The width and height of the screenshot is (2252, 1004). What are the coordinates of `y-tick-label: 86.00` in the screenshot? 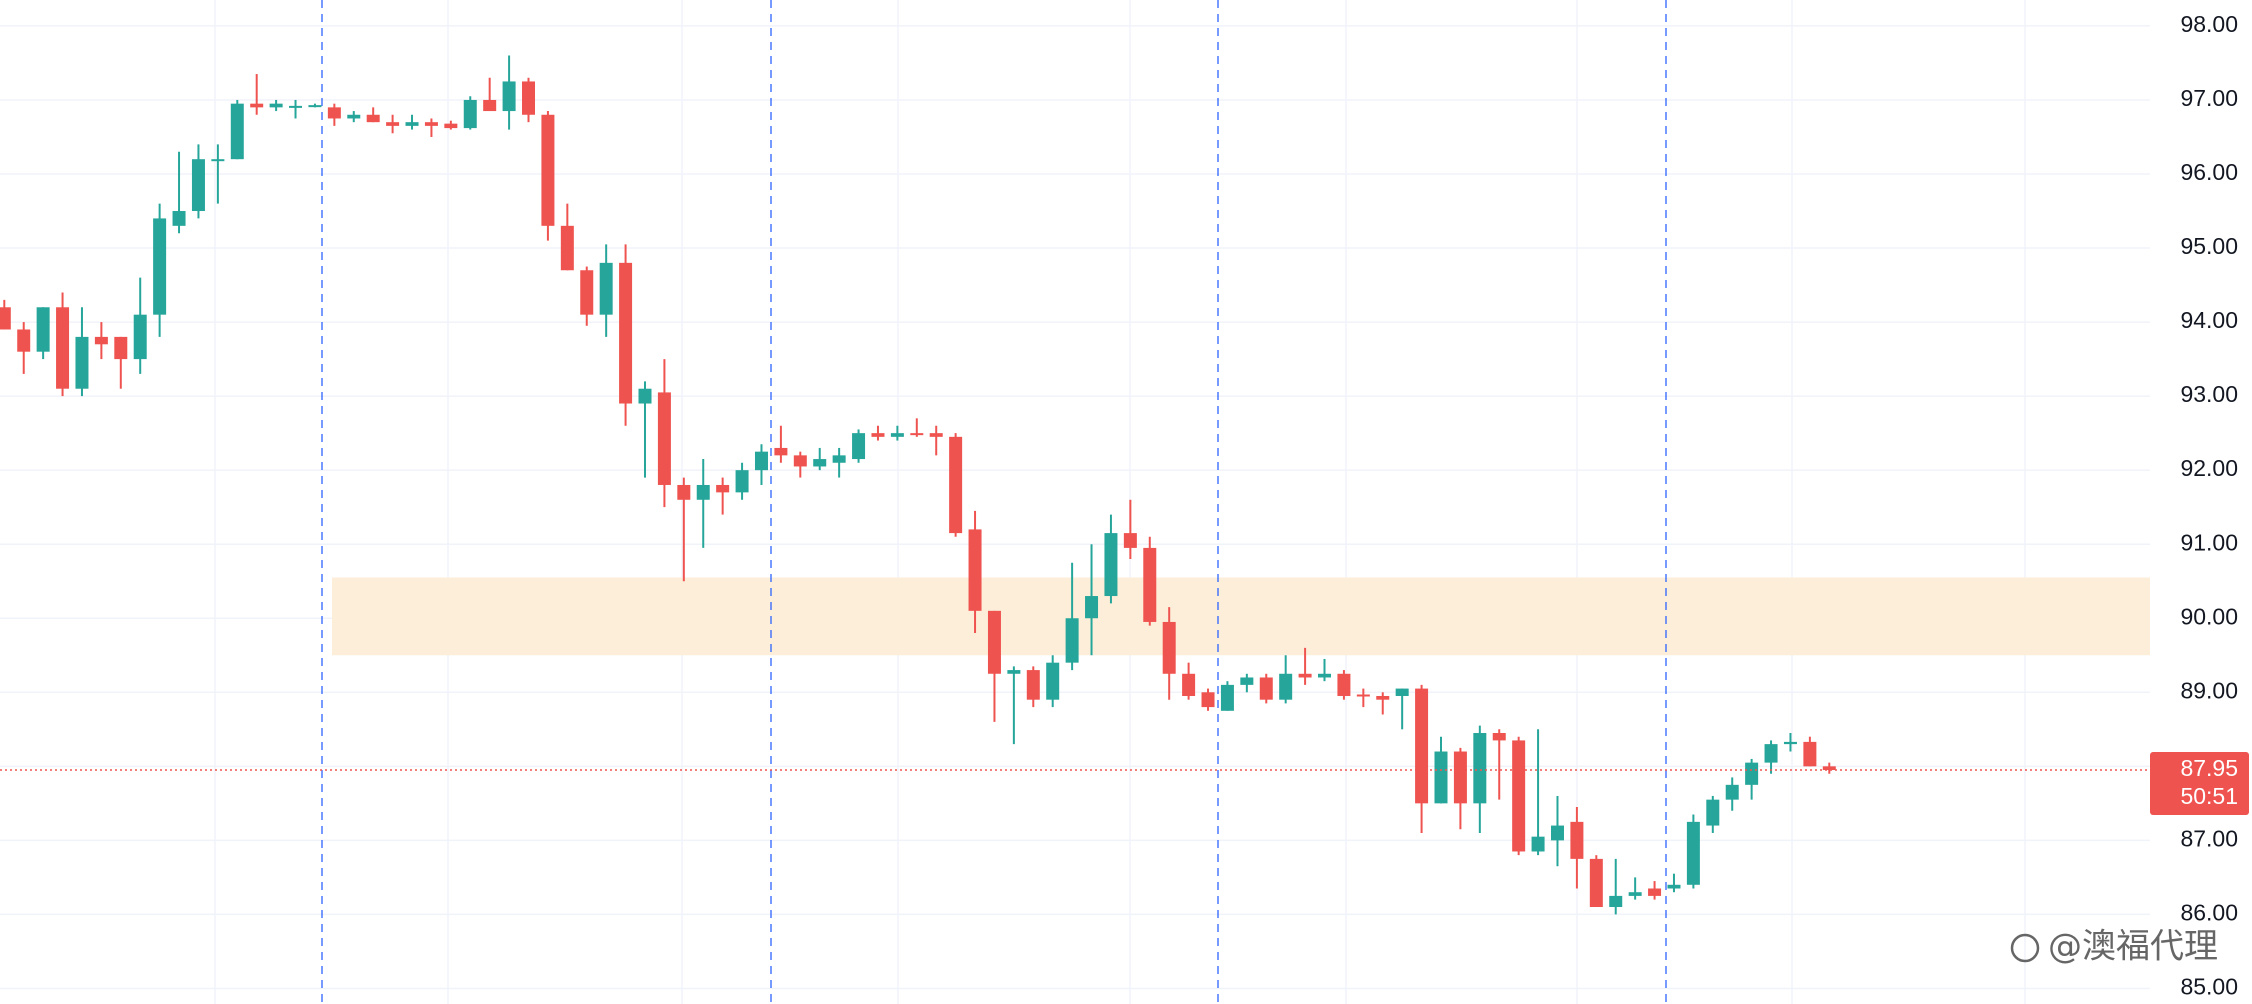 It's located at (2209, 912).